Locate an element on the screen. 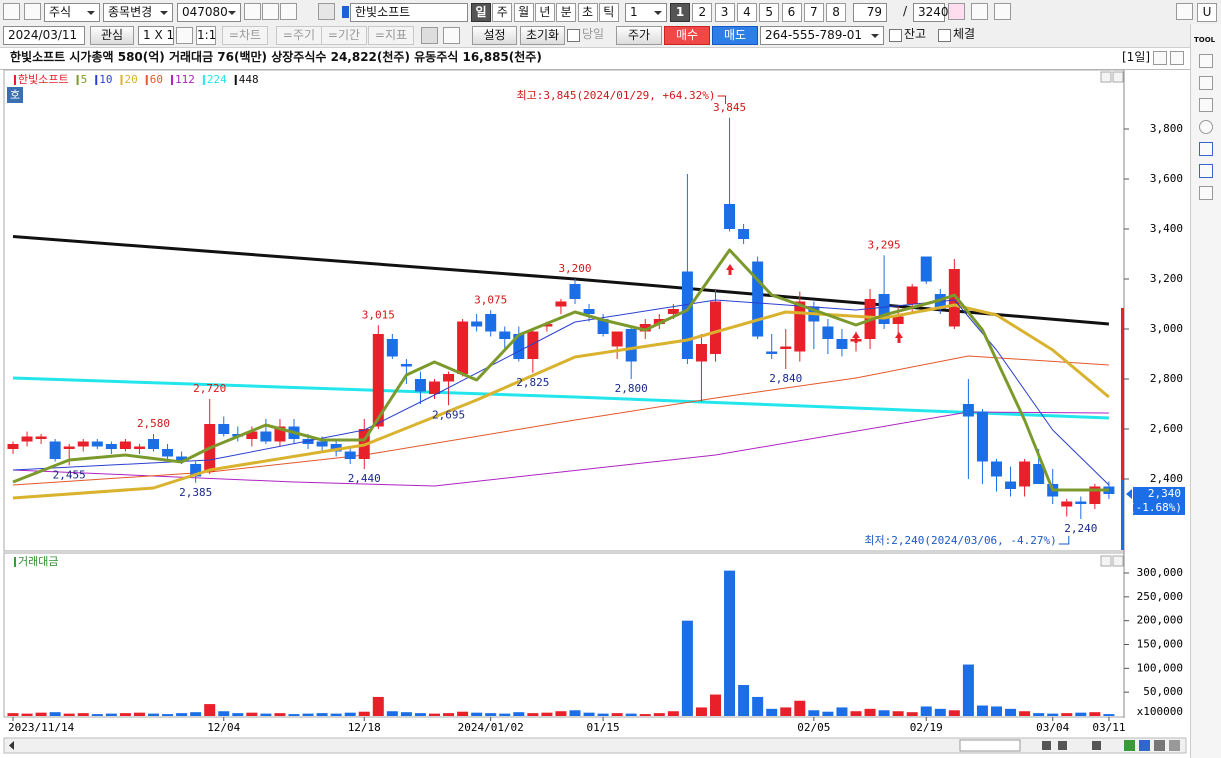 The width and height of the screenshot is (1221, 758). watch-button: 관심 is located at coordinates (112, 35).